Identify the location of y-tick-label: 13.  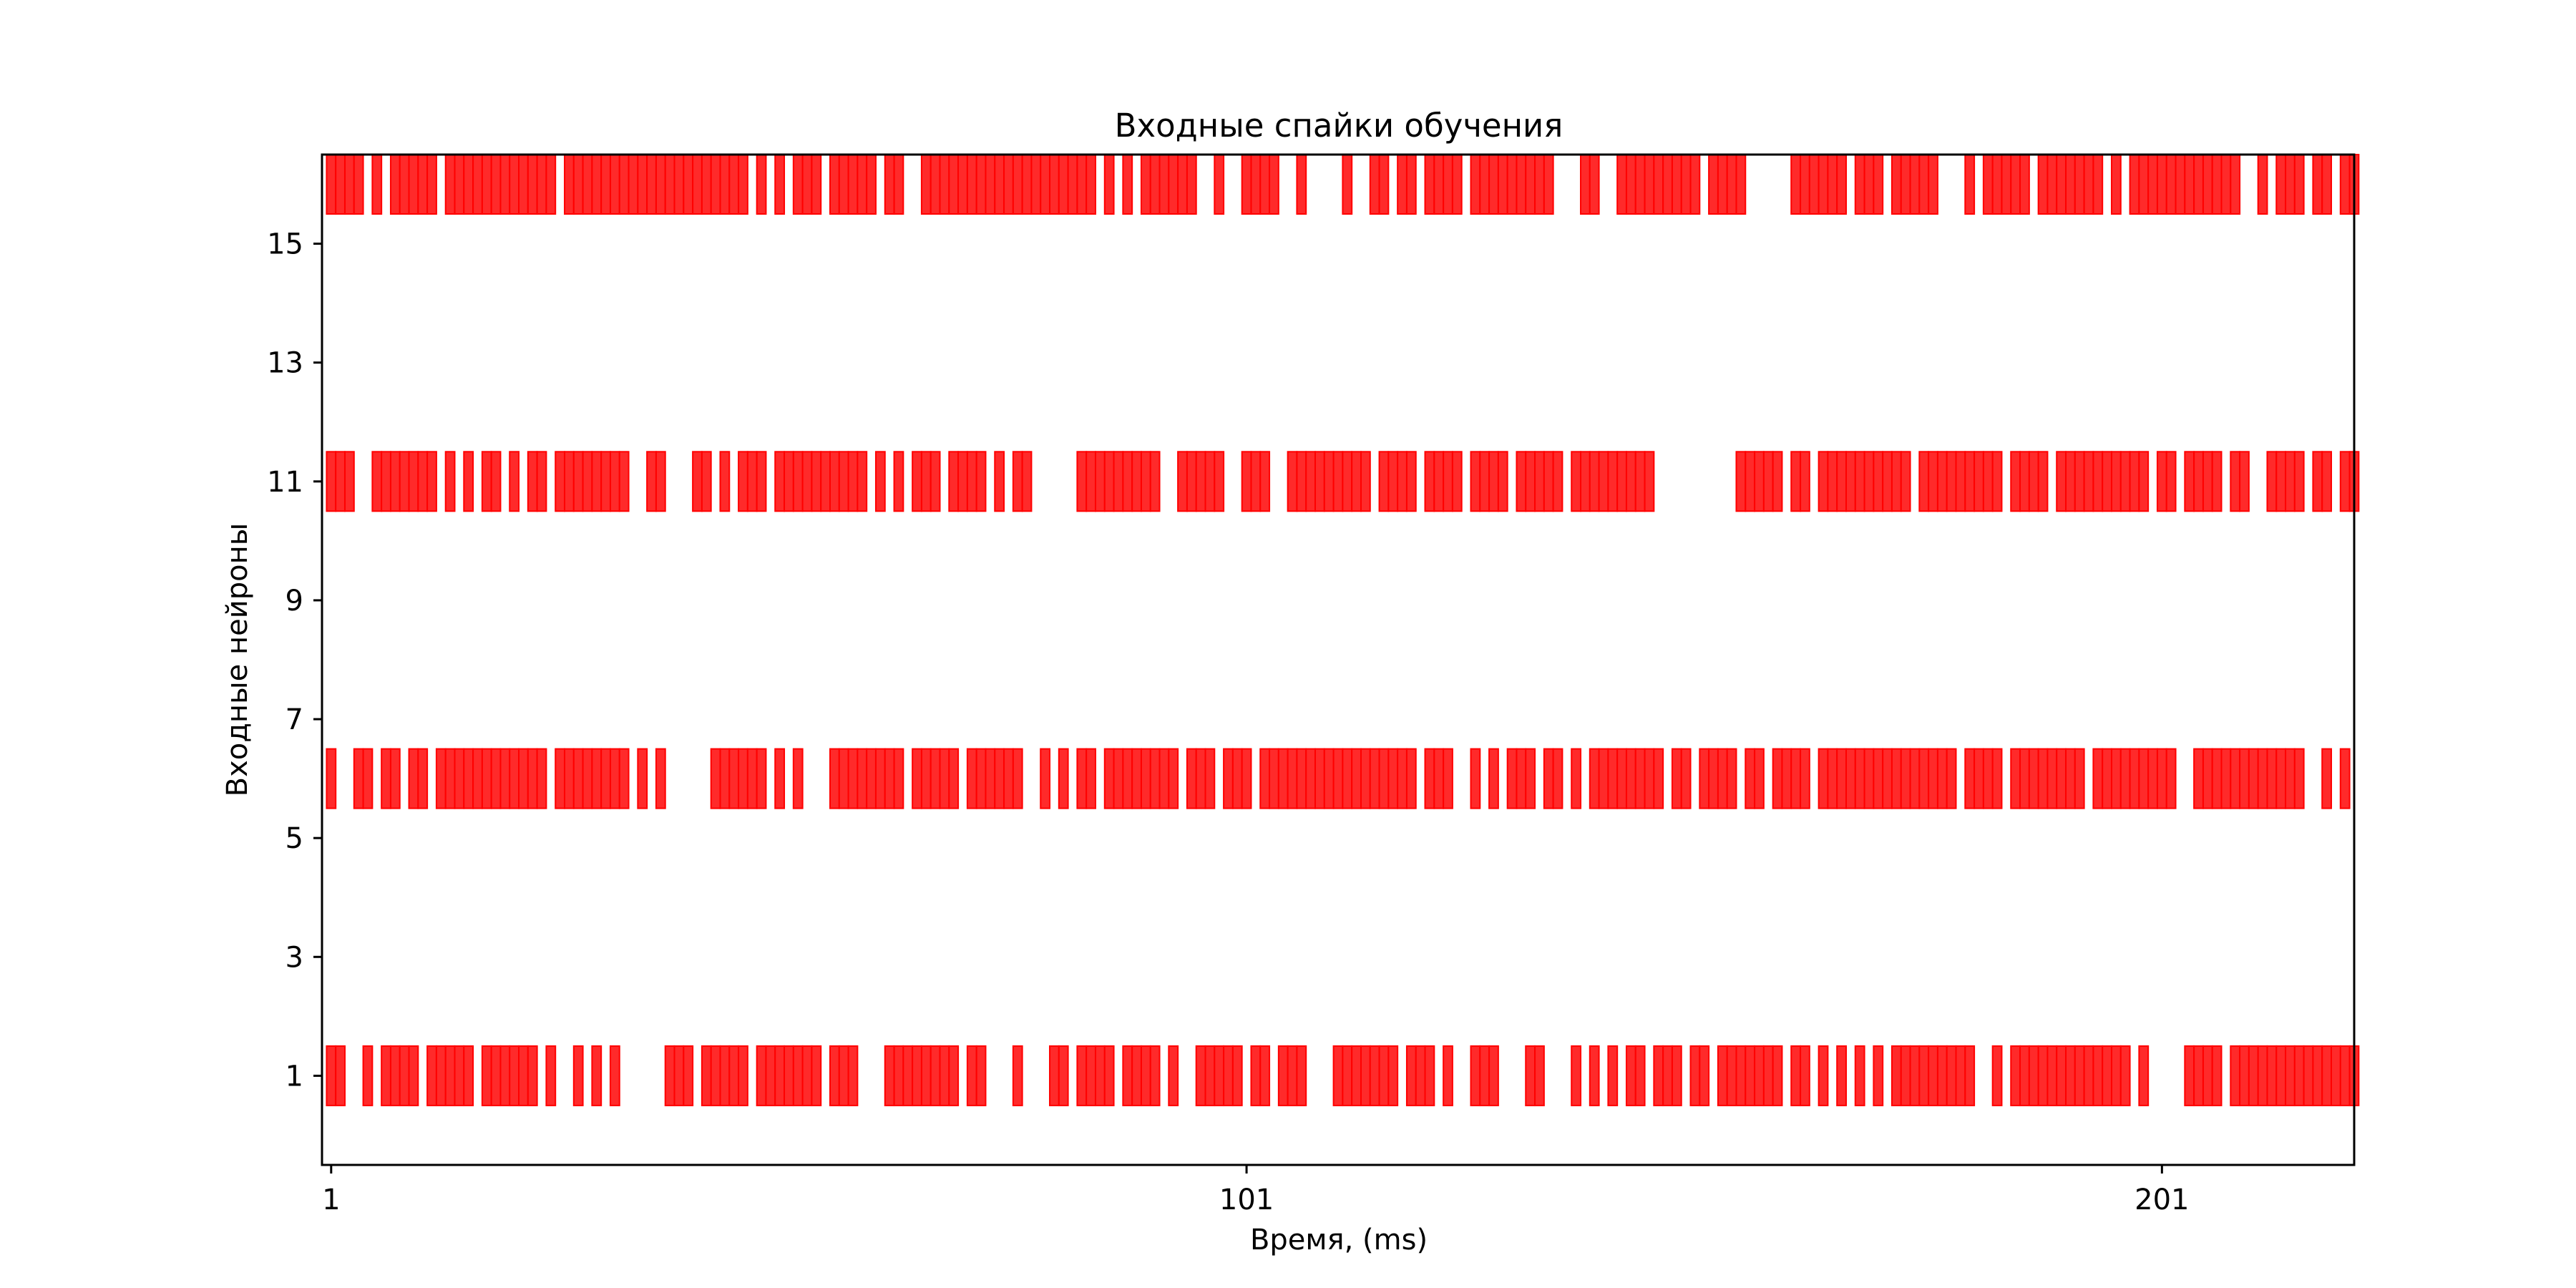
(285, 363).